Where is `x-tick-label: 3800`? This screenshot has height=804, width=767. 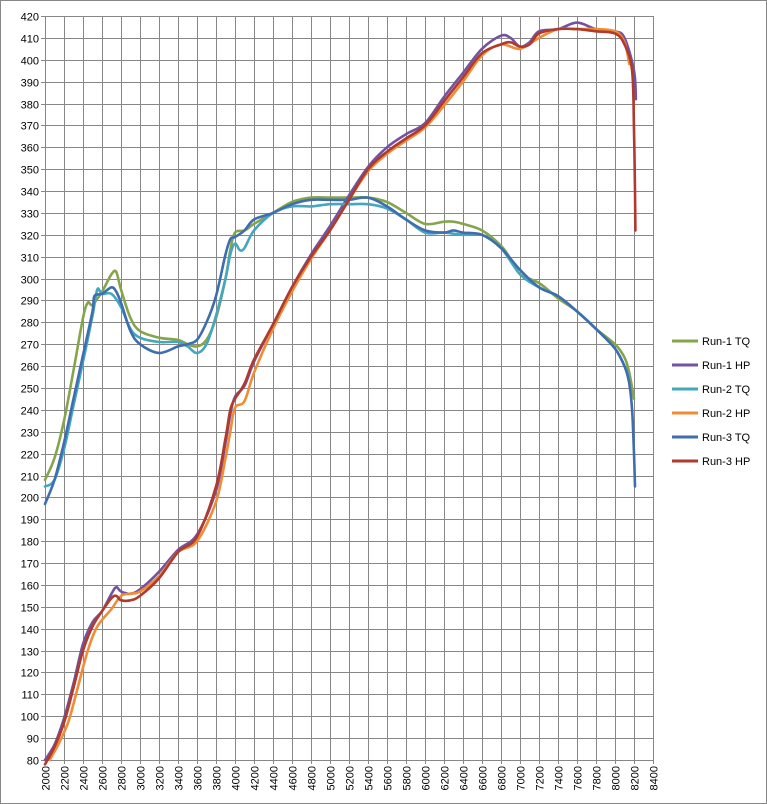
x-tick-label: 3800 is located at coordinates (218, 778).